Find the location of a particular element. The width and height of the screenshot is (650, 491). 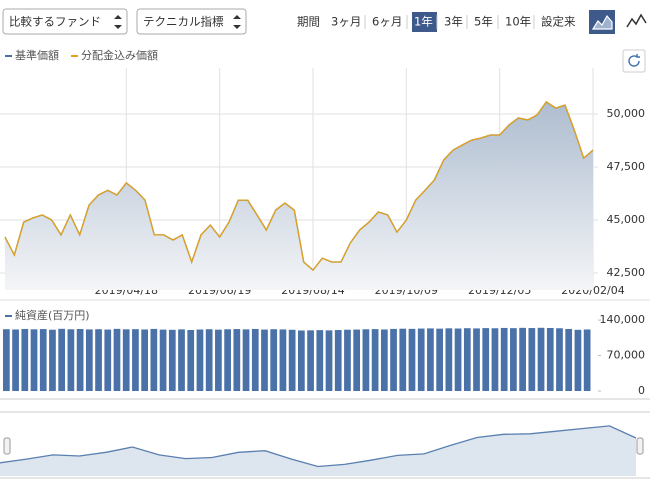

y-tick-label: 70,000 is located at coordinates (626, 355).